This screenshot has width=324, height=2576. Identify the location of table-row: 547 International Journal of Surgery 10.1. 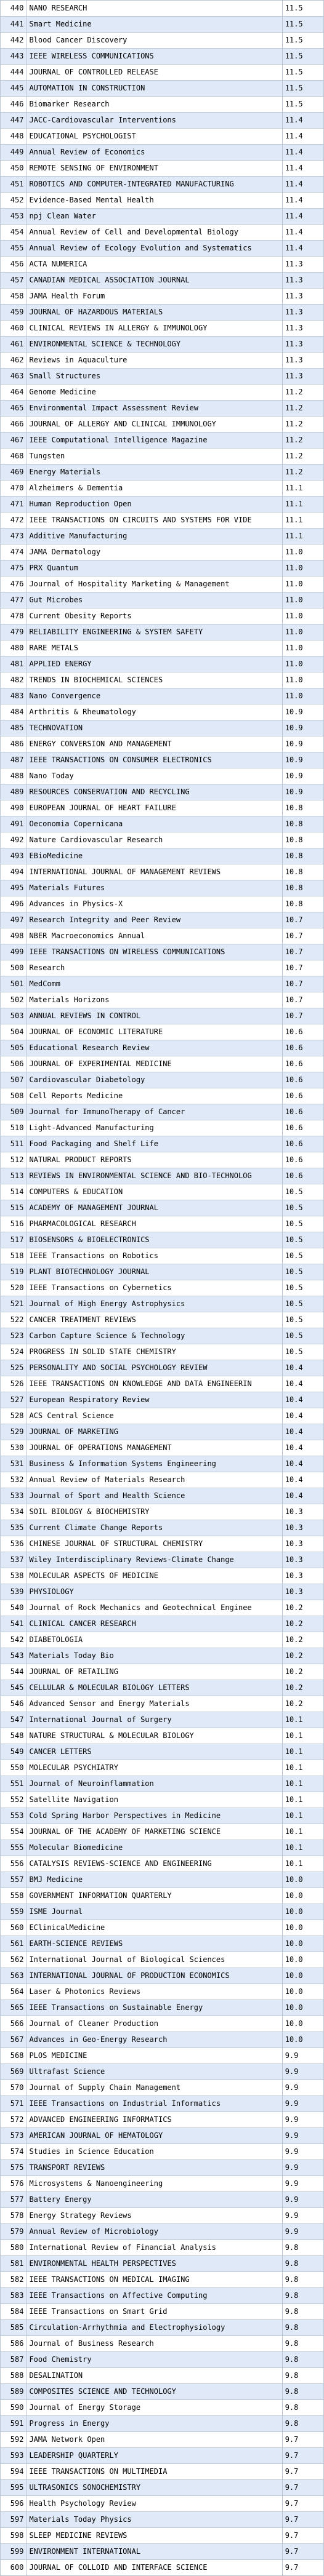
(162, 1720).